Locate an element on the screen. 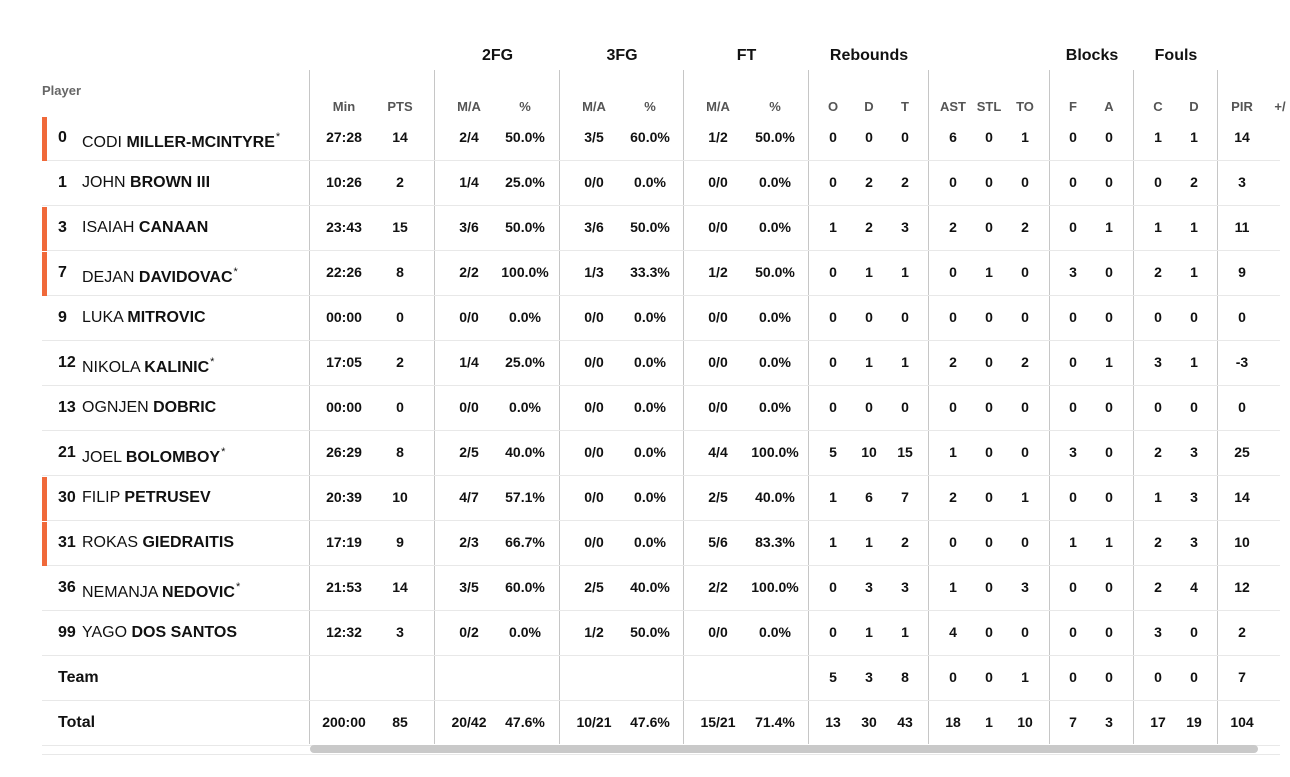 This screenshot has width=1290, height=777. column-header: STL is located at coordinates (989, 106).